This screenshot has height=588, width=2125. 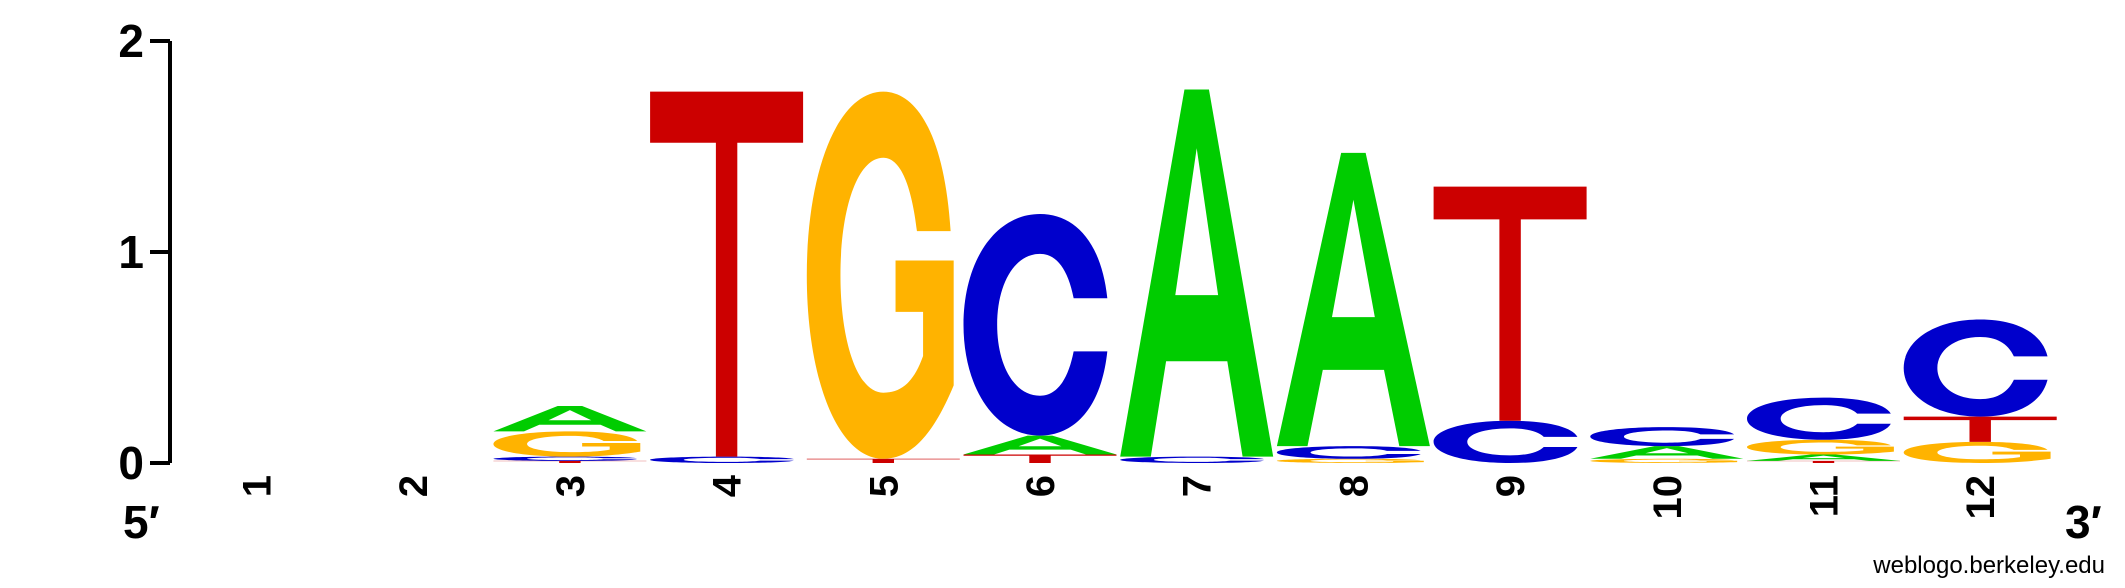 I want to click on y-tick-label: 0, so click(x=131, y=463).